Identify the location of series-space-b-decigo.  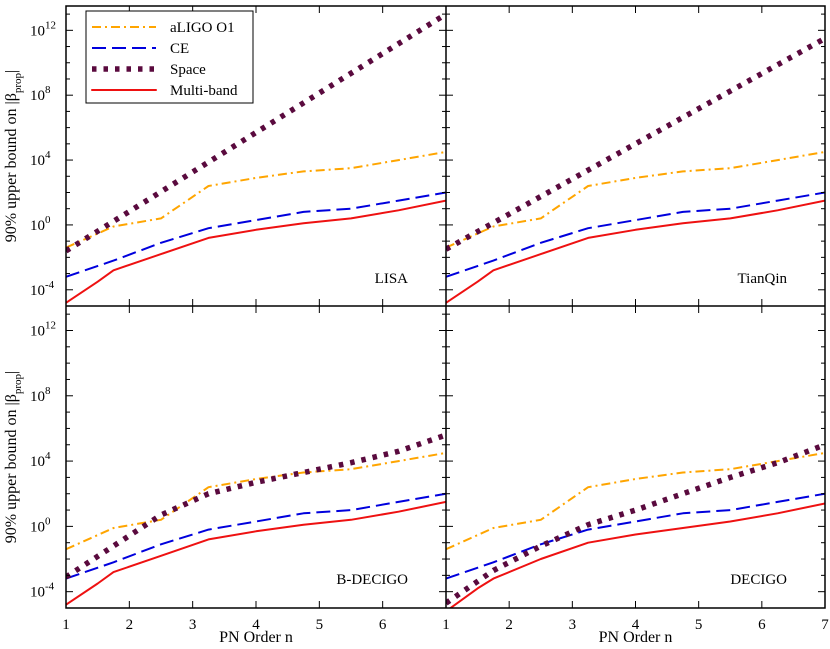
(256, 506).